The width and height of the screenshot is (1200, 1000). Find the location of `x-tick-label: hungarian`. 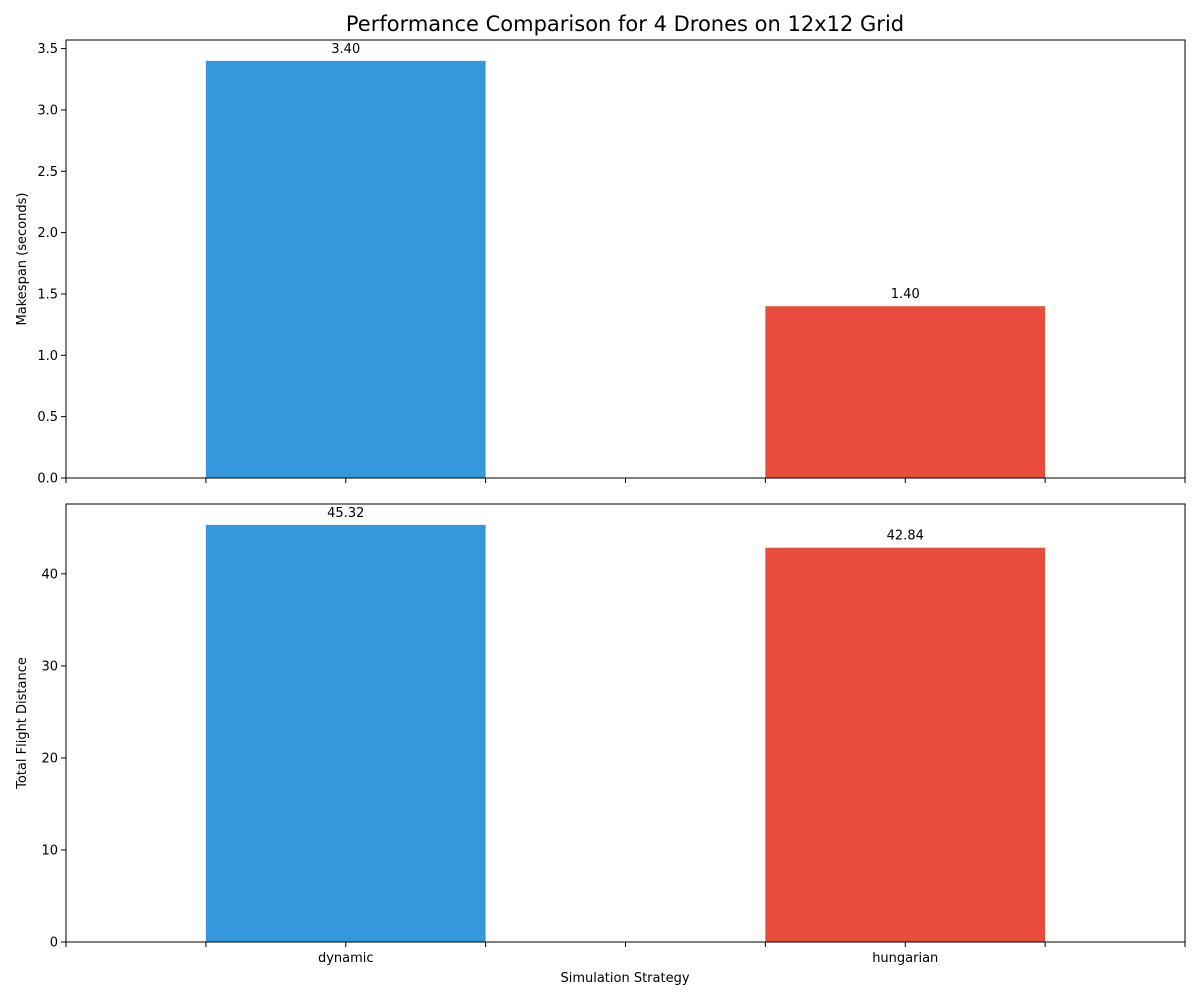

x-tick-label: hungarian is located at coordinates (905, 958).